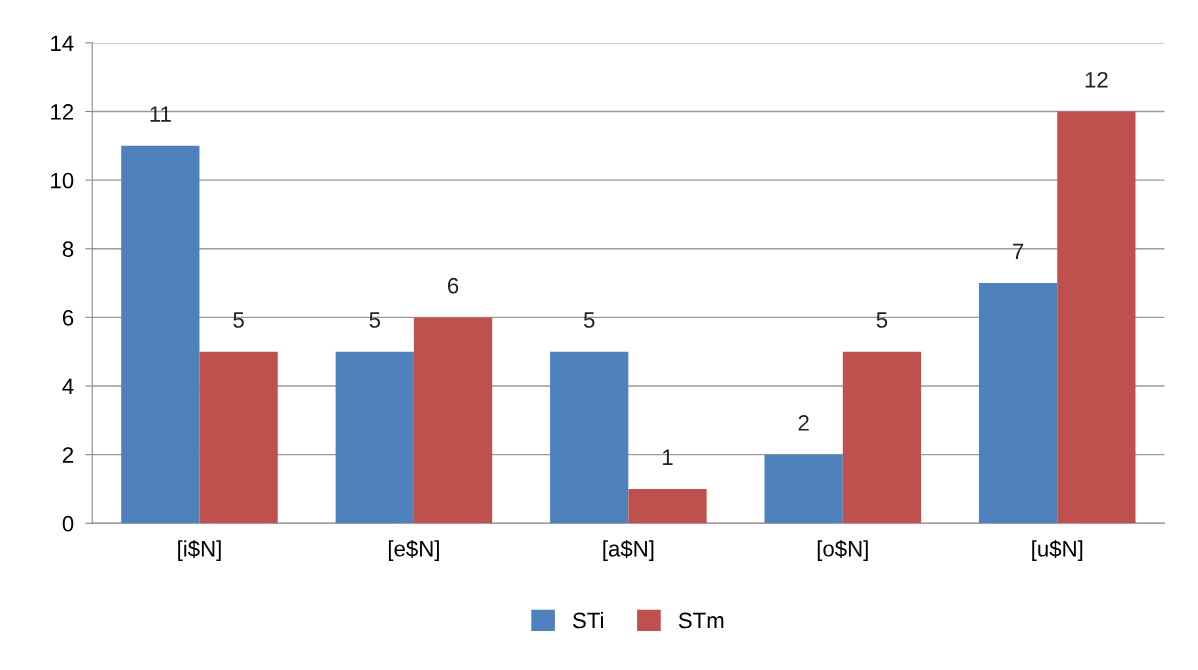 The width and height of the screenshot is (1198, 670). What do you see at coordinates (587, 620) in the screenshot?
I see `legend-label: STi` at bounding box center [587, 620].